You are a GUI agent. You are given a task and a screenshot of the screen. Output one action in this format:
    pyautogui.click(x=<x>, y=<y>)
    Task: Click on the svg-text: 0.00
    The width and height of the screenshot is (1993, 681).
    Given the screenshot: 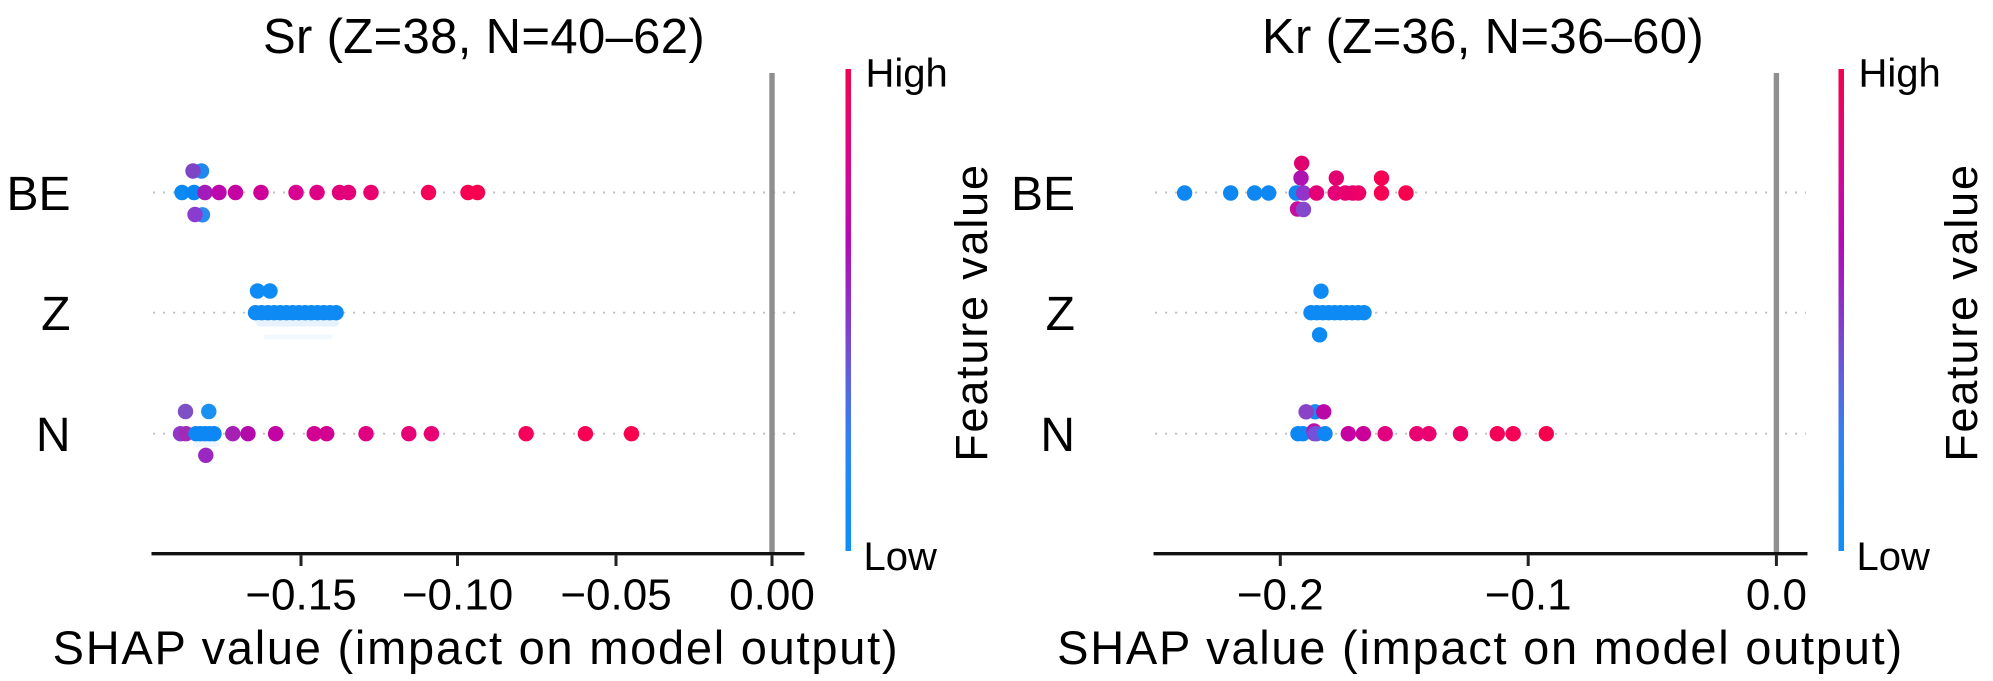 What is the action you would take?
    pyautogui.click(x=772, y=595)
    